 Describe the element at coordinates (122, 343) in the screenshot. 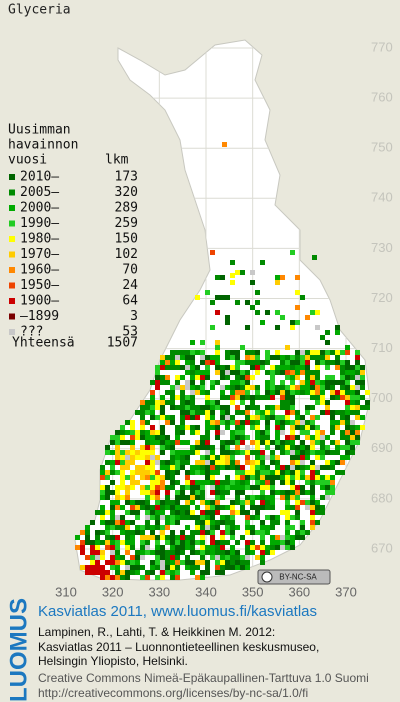

I see `legend-total: 1507` at that location.